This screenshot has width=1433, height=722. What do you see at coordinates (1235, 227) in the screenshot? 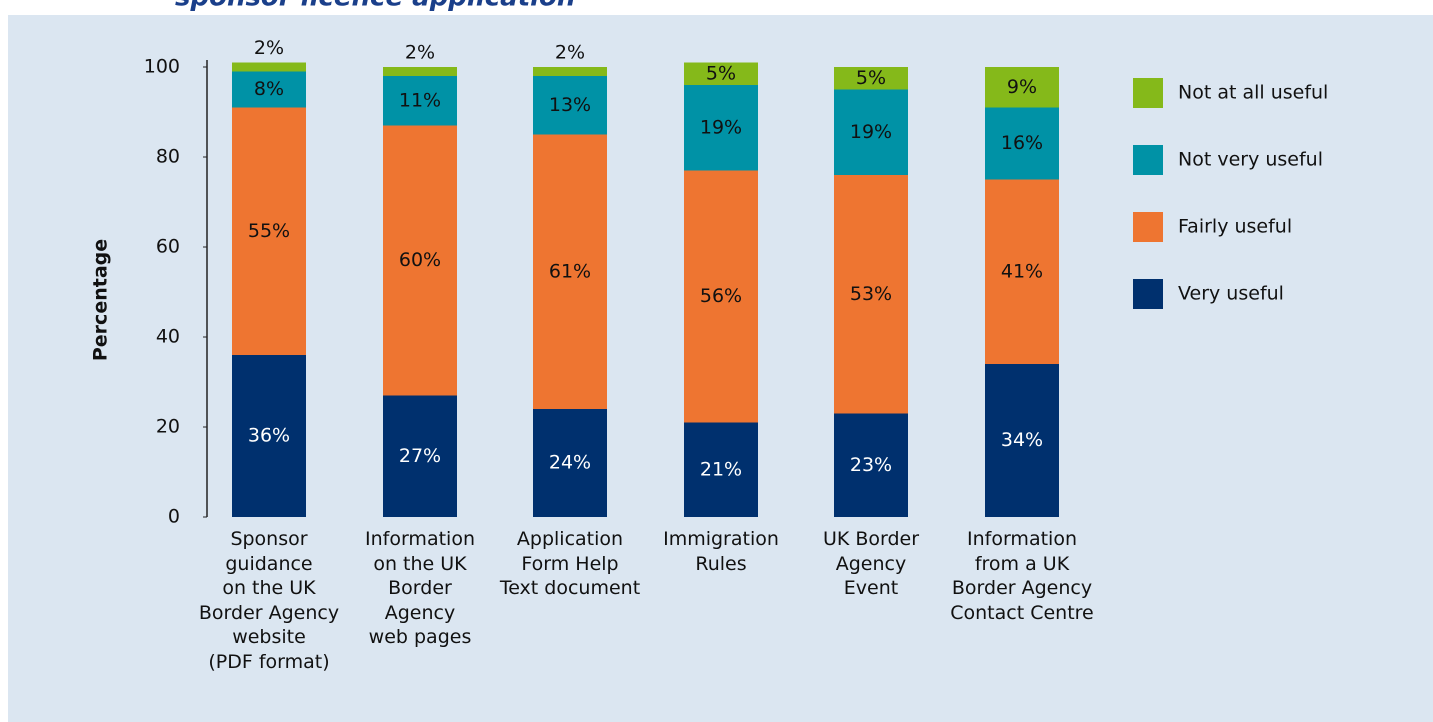
I see `legend-label: Fairly useful` at bounding box center [1235, 227].